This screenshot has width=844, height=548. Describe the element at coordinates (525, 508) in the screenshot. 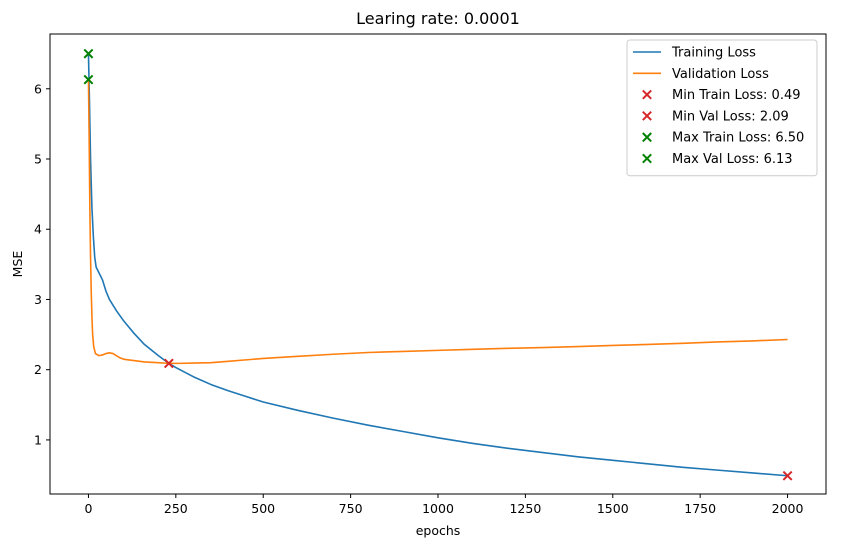

I see `x-tick-label: 1250` at that location.